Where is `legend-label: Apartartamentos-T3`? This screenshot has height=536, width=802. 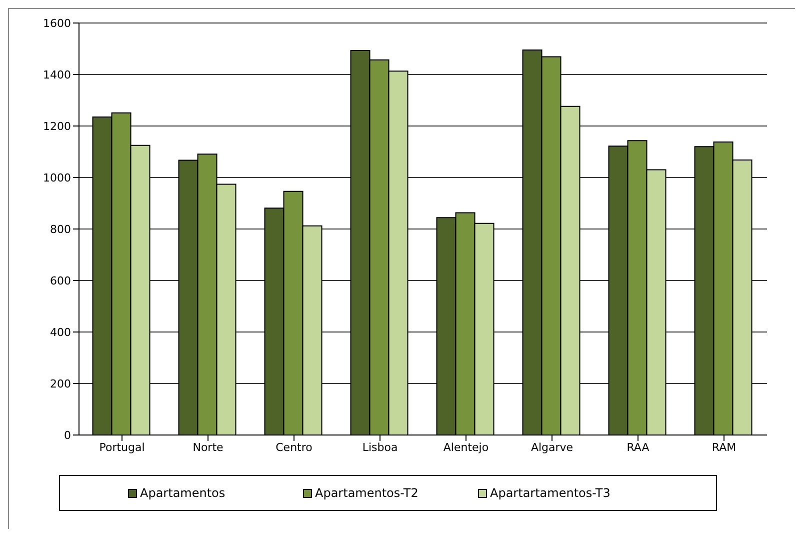
legend-label: Apartartamentos-T3 is located at coordinates (550, 493).